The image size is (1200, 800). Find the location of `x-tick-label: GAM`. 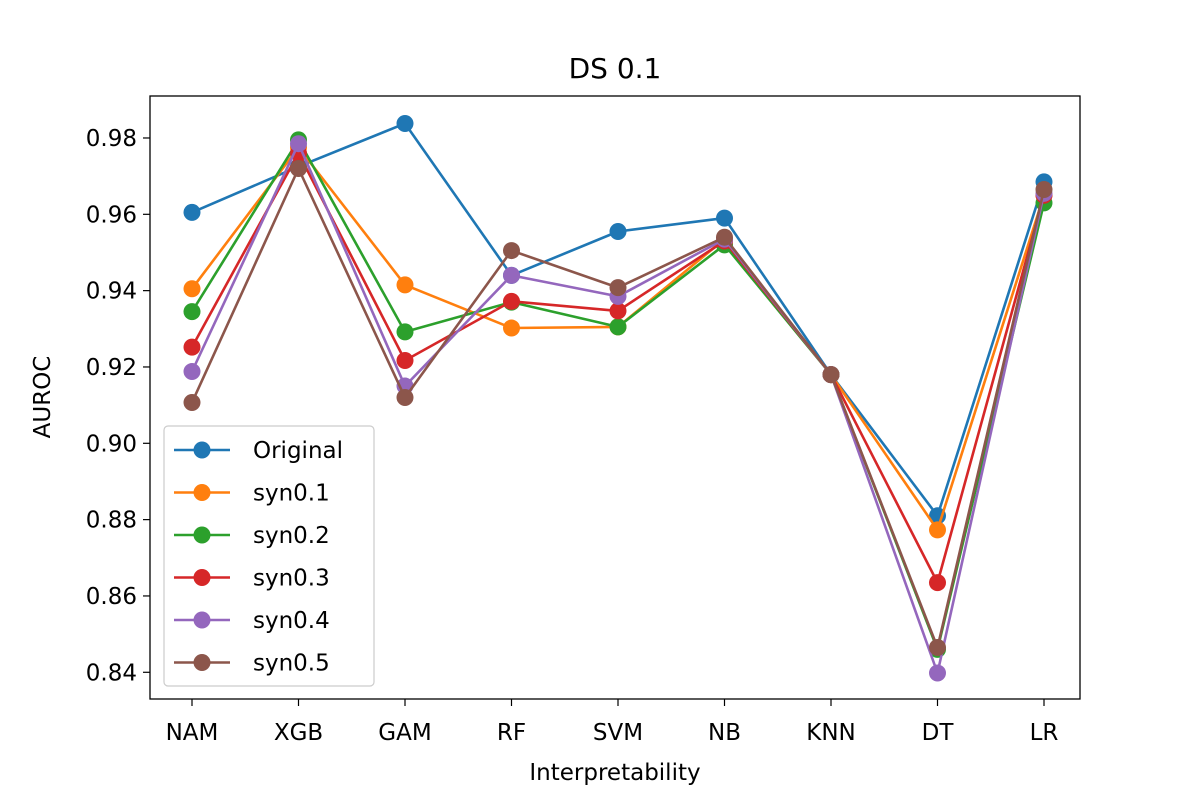

x-tick-label: GAM is located at coordinates (404, 733).